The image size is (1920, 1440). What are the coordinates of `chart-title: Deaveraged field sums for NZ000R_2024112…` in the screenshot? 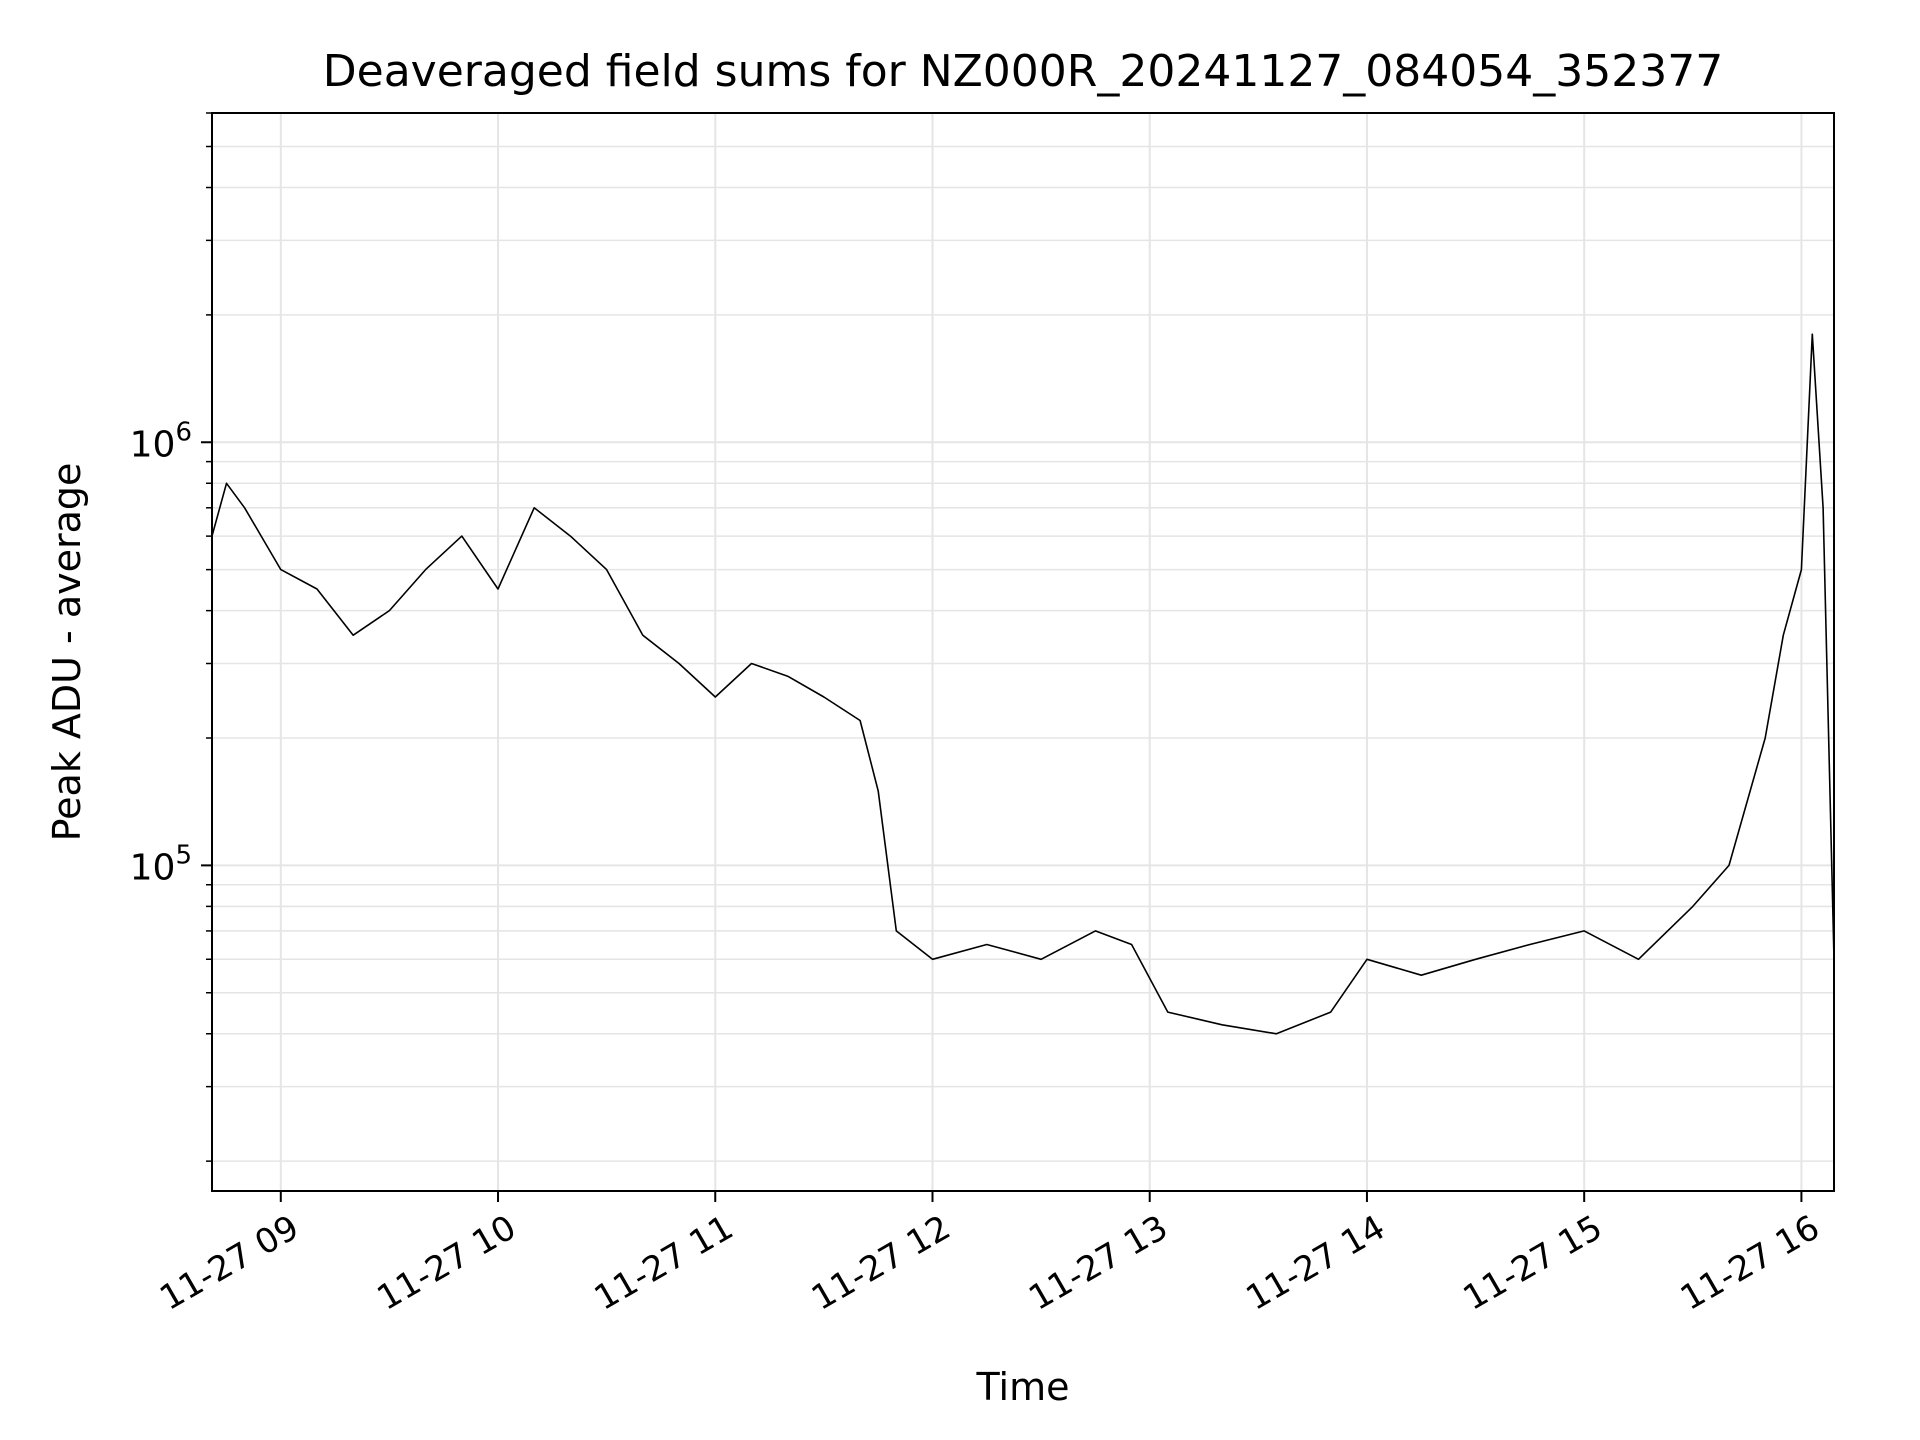 It's located at (1023, 71).